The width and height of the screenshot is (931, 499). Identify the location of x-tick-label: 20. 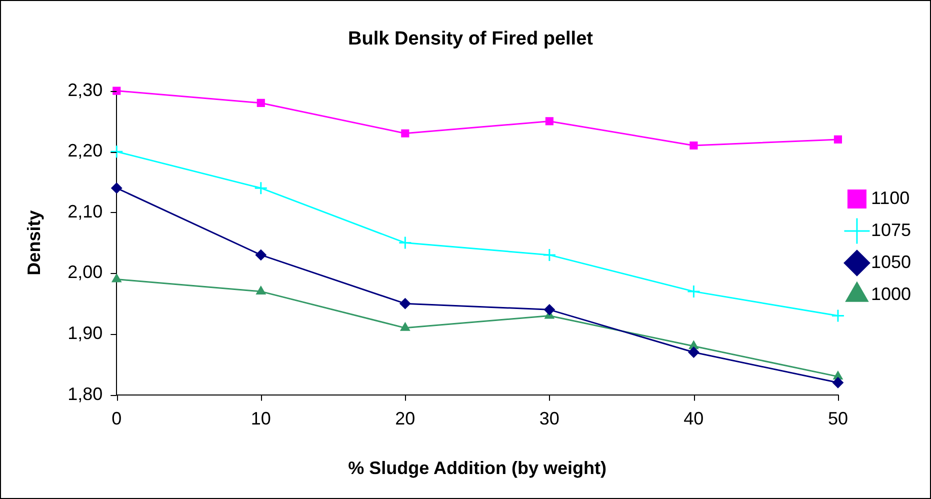
(405, 418).